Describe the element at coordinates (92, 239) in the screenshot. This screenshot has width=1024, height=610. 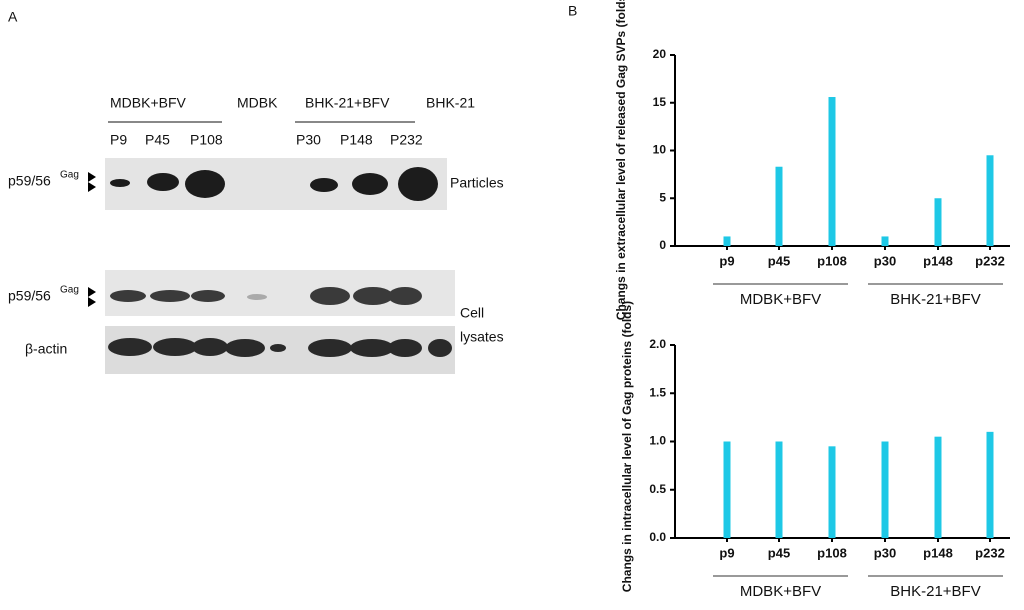
I see `arrows` at that location.